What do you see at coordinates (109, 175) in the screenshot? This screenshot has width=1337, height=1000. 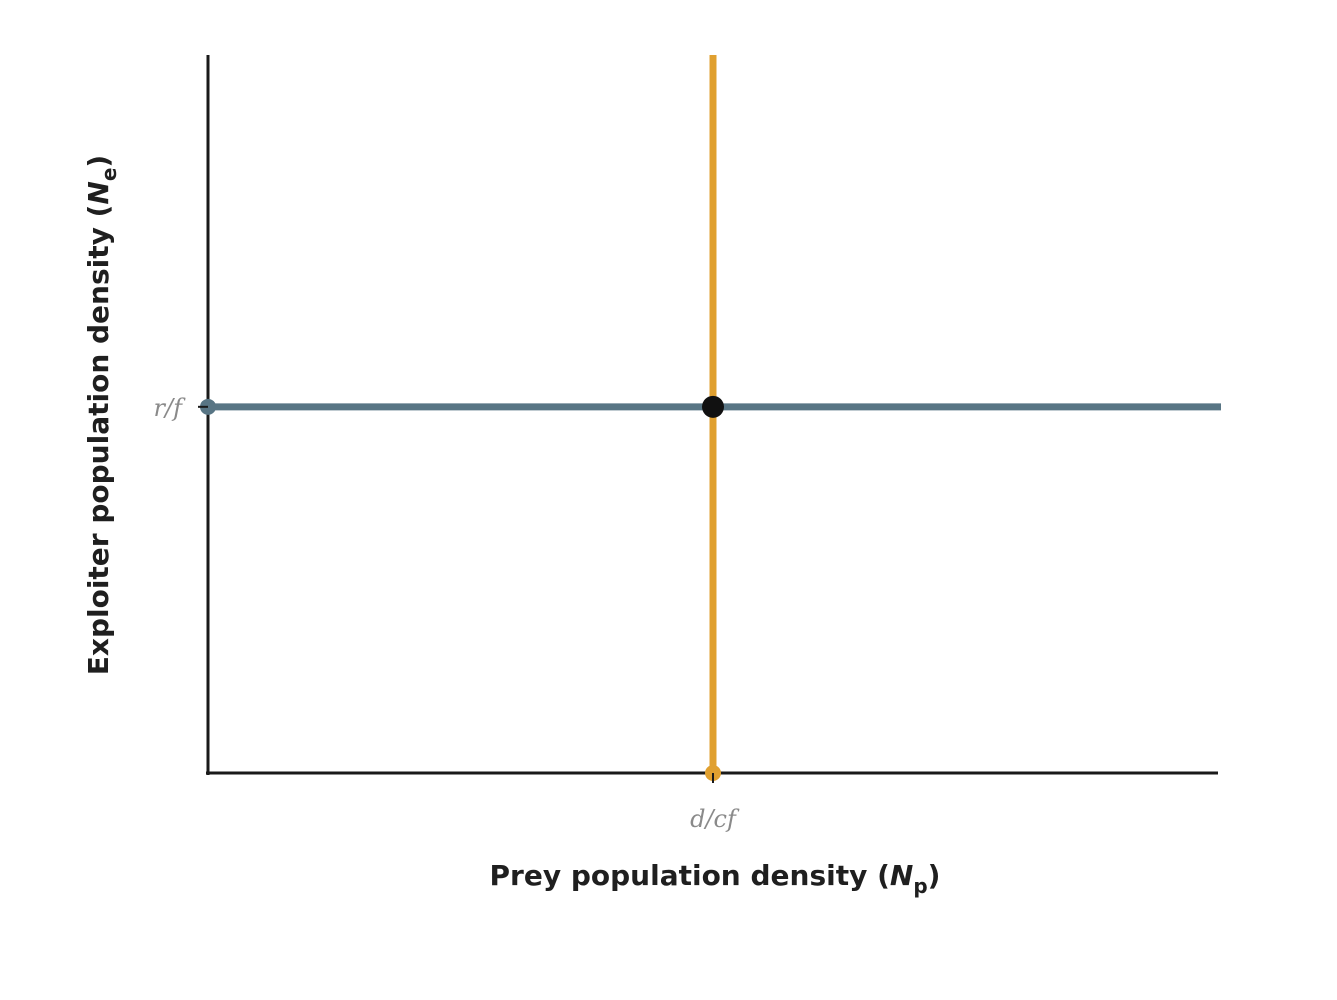 I see `y-axis-title-subscript: e` at bounding box center [109, 175].